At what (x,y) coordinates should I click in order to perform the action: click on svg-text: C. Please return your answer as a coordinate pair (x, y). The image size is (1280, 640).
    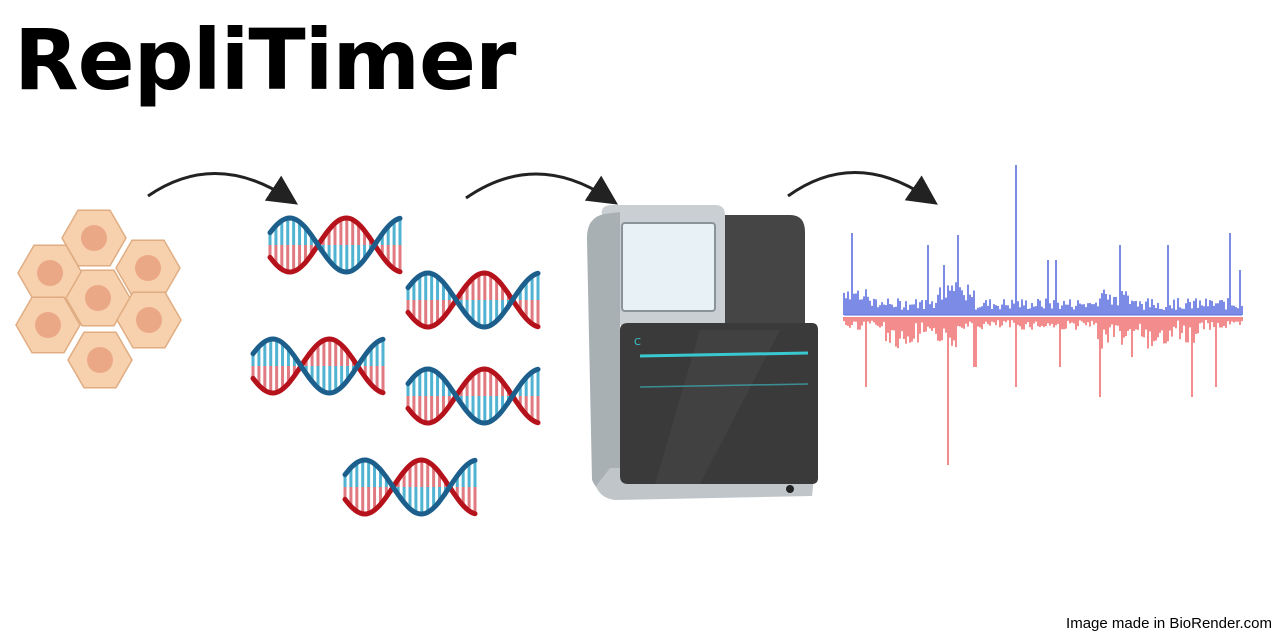
    Looking at the image, I should click on (637, 342).